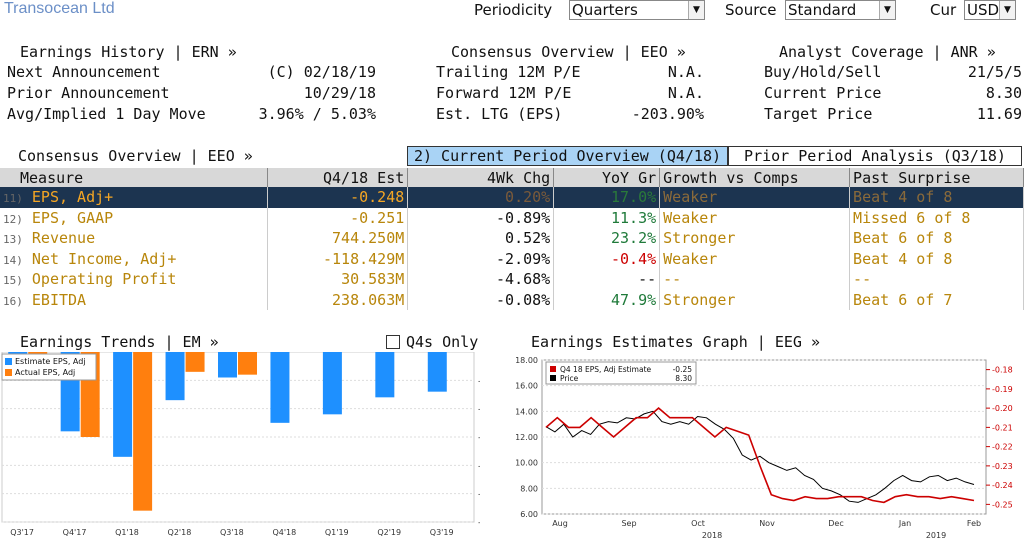  I want to click on trailing-pe-value: N.A., so click(685, 72).